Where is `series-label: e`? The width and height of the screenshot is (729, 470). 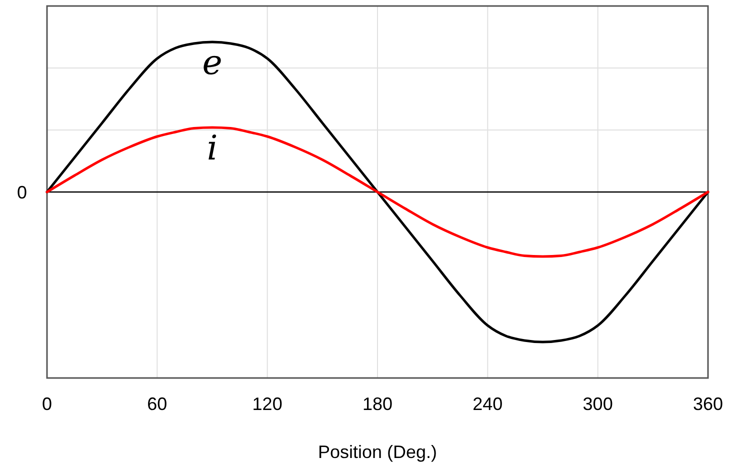 series-label: e is located at coordinates (212, 63).